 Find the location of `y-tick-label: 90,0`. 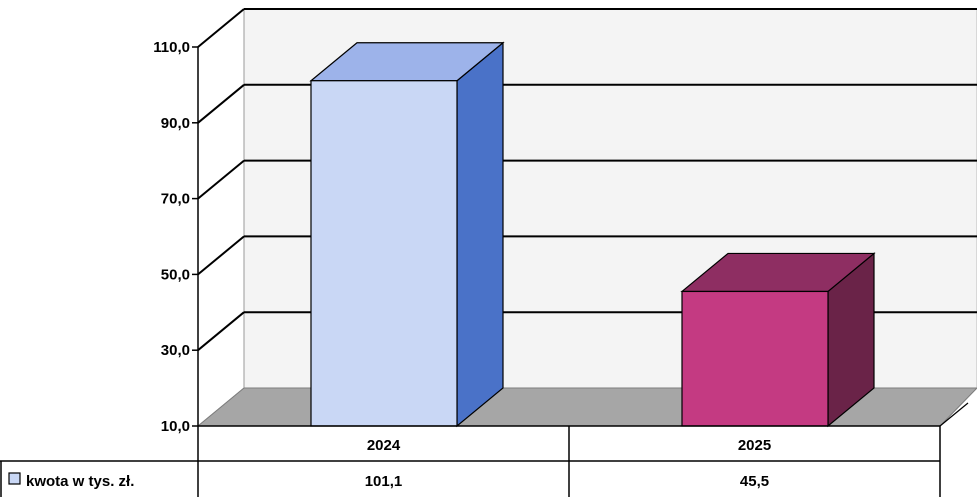

y-tick-label: 90,0 is located at coordinates (175, 123).